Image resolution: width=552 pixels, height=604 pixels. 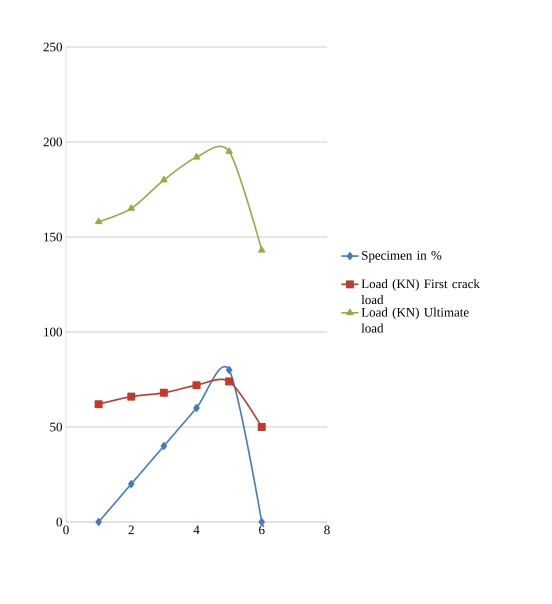 I want to click on y-tick-label: 100, so click(x=53, y=332).